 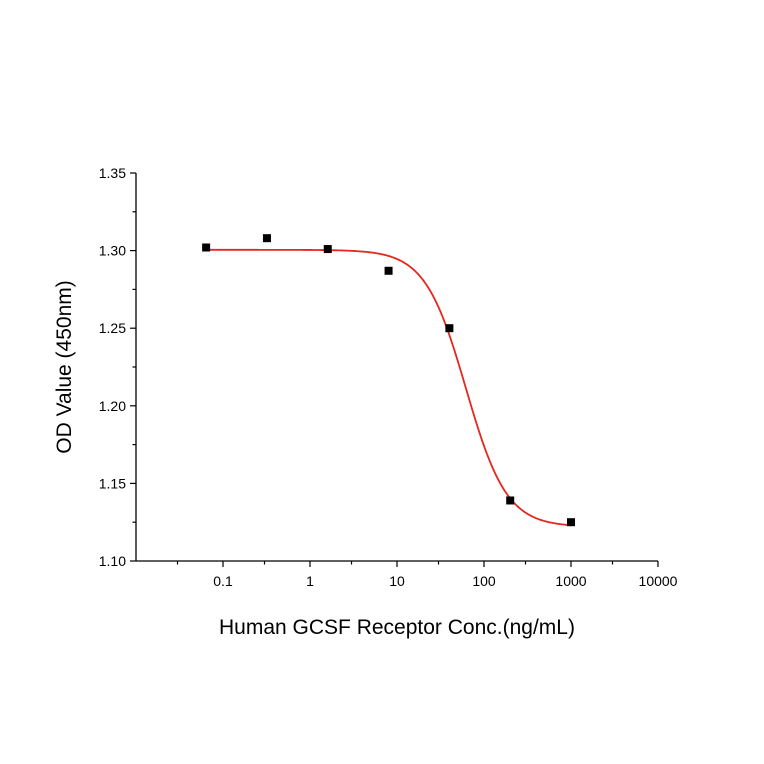 I want to click on y-tick-label: 1.35, so click(x=112, y=173).